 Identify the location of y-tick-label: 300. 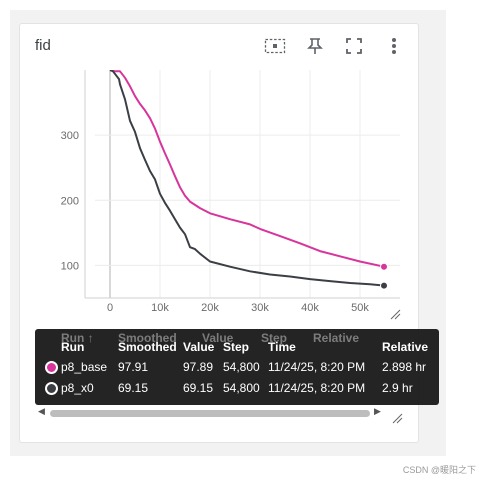
(70, 136).